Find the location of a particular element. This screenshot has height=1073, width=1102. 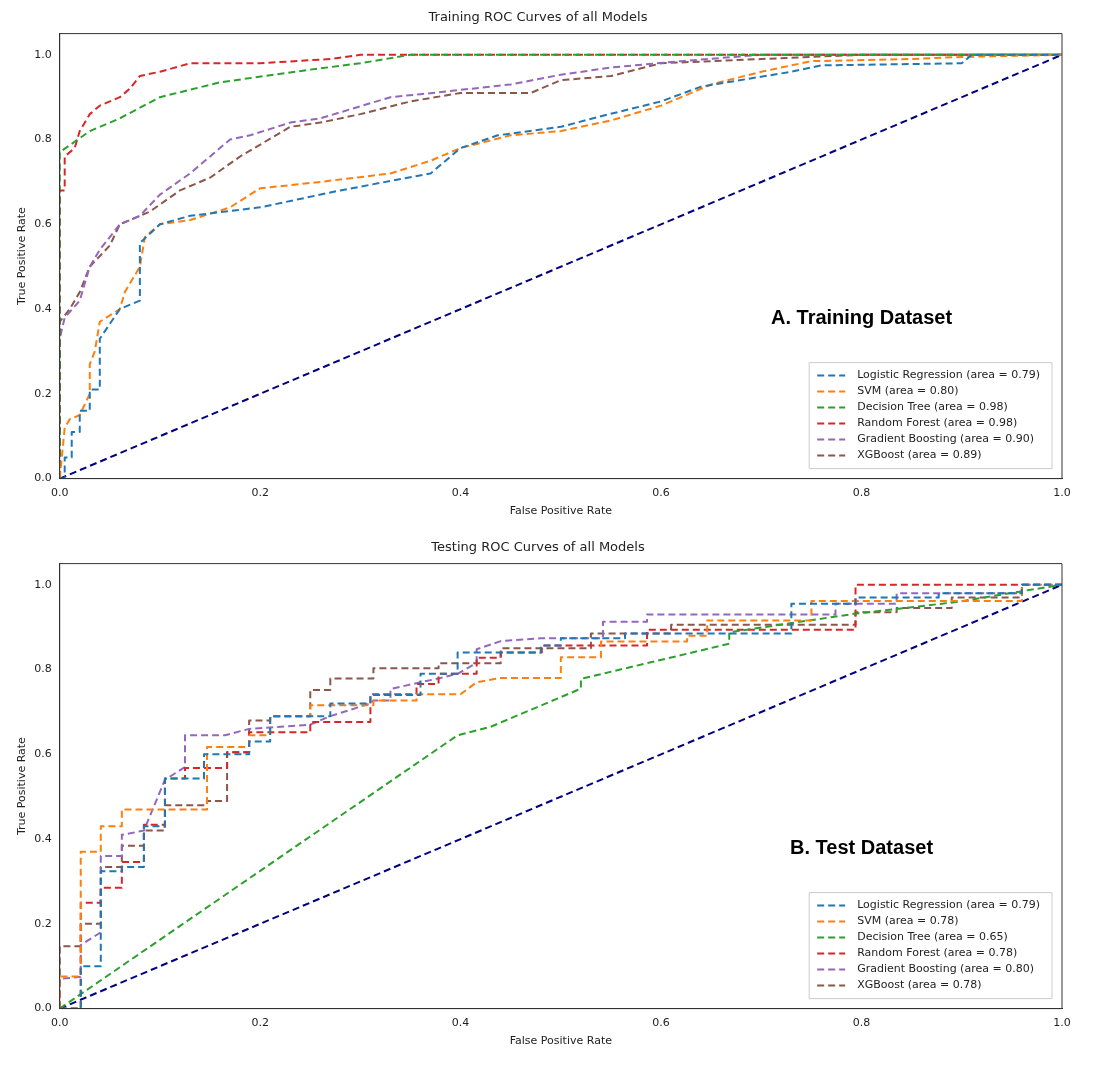

annotation: A. Training Dataset is located at coordinates (861, 316).